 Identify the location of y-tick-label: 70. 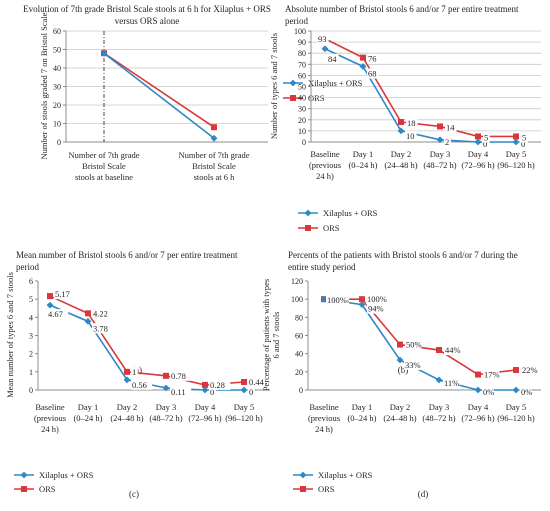
(302, 64).